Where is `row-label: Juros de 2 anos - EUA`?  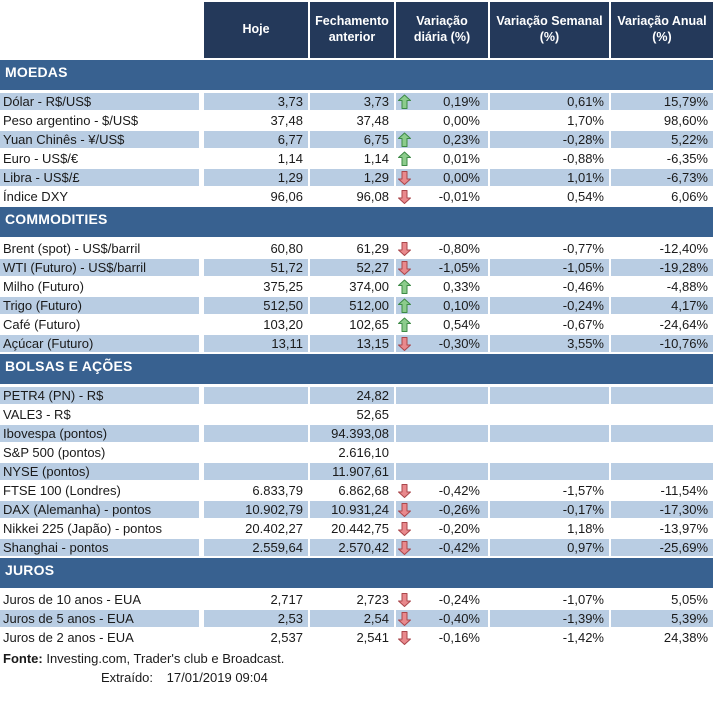
row-label: Juros de 2 anos - EUA is located at coordinates (99, 637).